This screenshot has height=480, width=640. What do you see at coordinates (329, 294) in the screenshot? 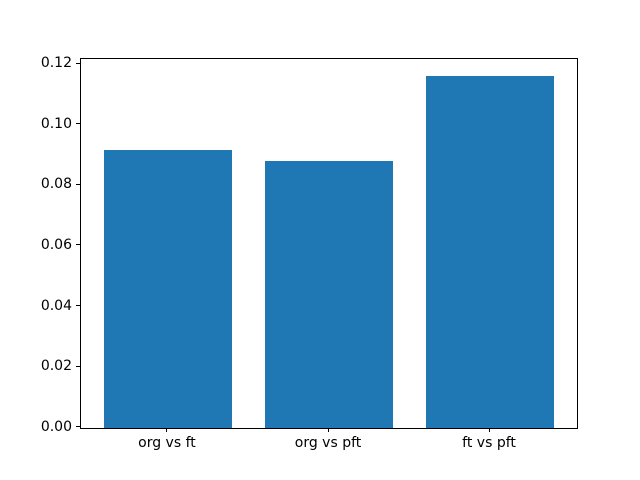
I see `bar-org-vs-pft` at bounding box center [329, 294].